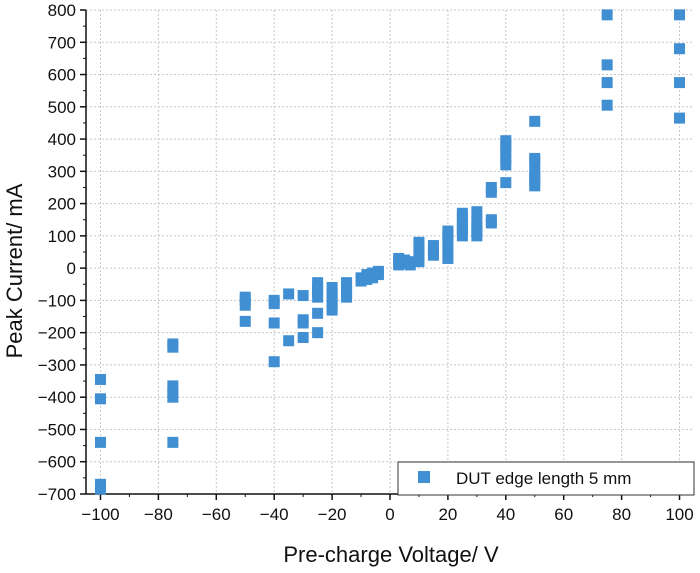 Image resolution: width=700 pixels, height=573 pixels. I want to click on legend-box, so click(546, 478).